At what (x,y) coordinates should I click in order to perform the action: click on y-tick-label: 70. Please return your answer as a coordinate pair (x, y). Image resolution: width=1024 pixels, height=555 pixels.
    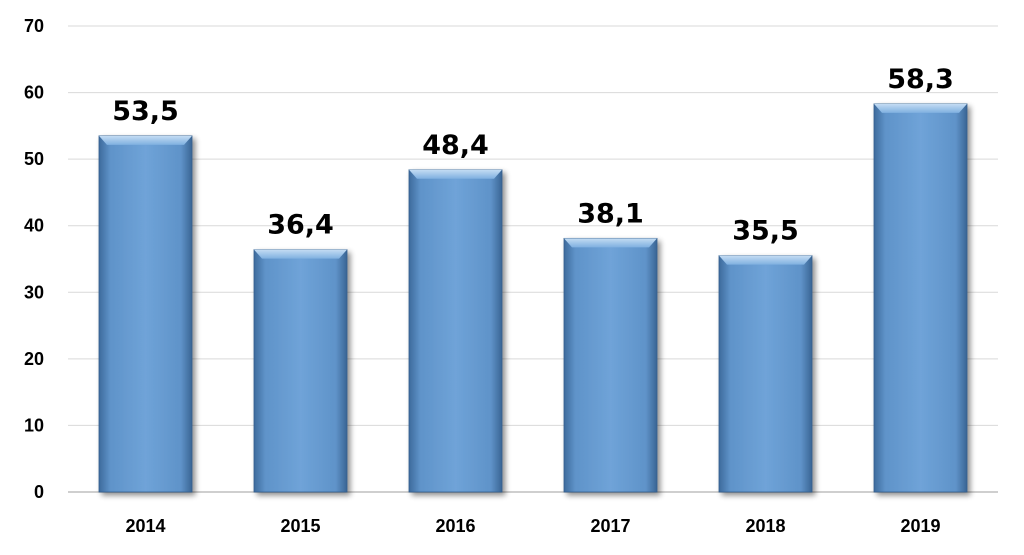
    Looking at the image, I should click on (34, 26).